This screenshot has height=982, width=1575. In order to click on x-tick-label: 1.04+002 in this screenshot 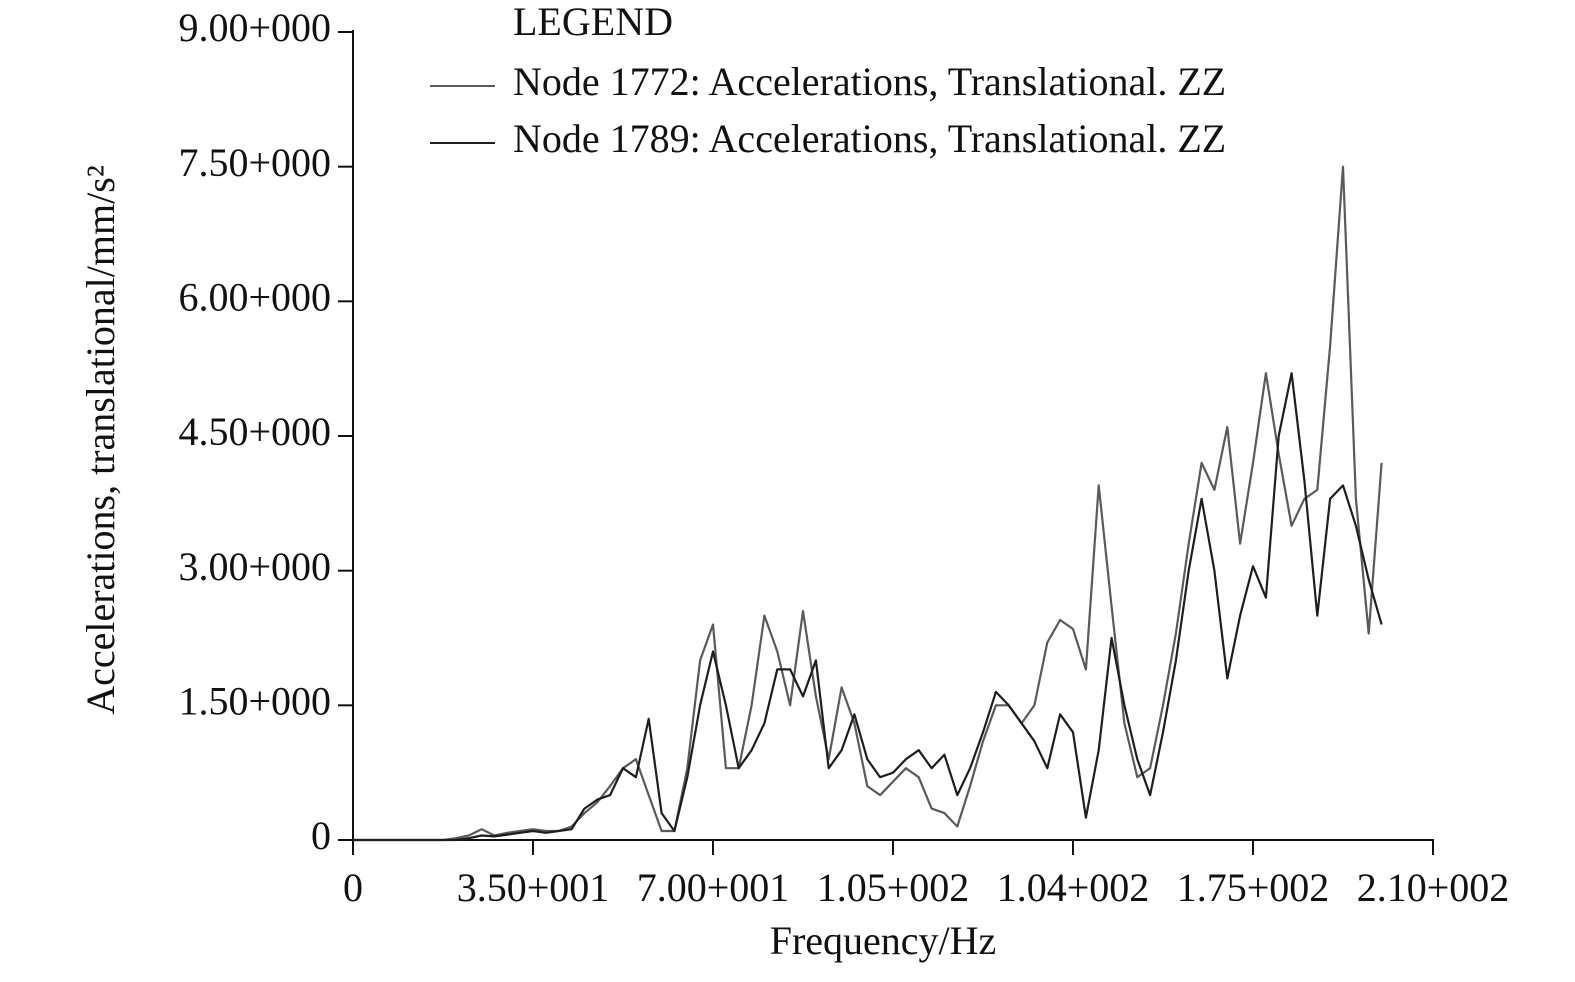, I will do `click(1073, 887)`.